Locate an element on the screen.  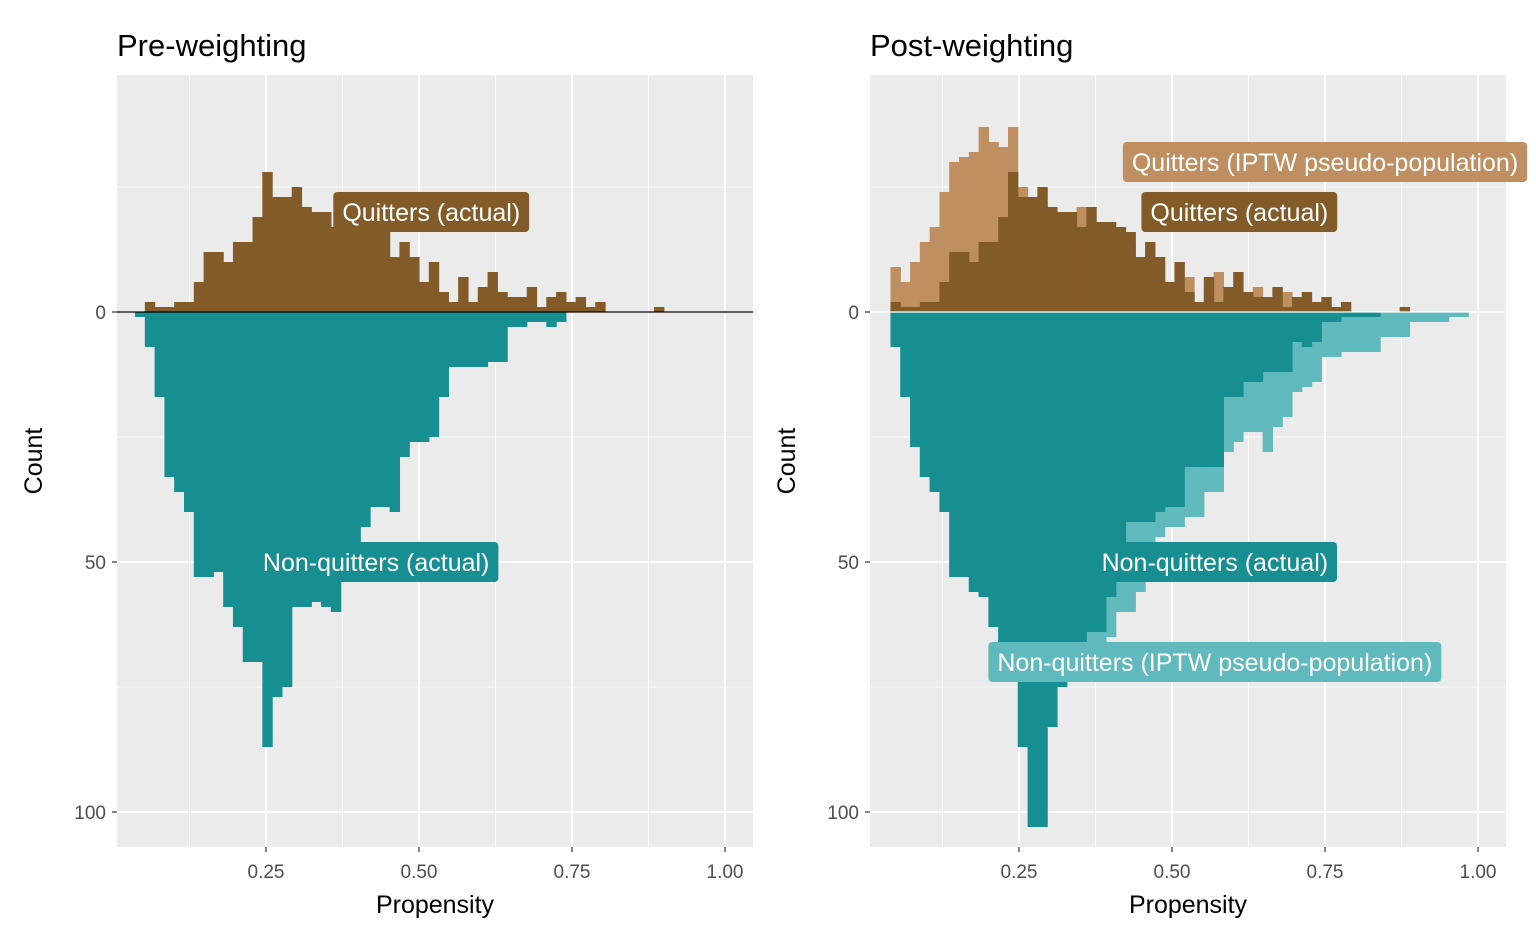
series-quitters-actual is located at coordinates (404, 242).